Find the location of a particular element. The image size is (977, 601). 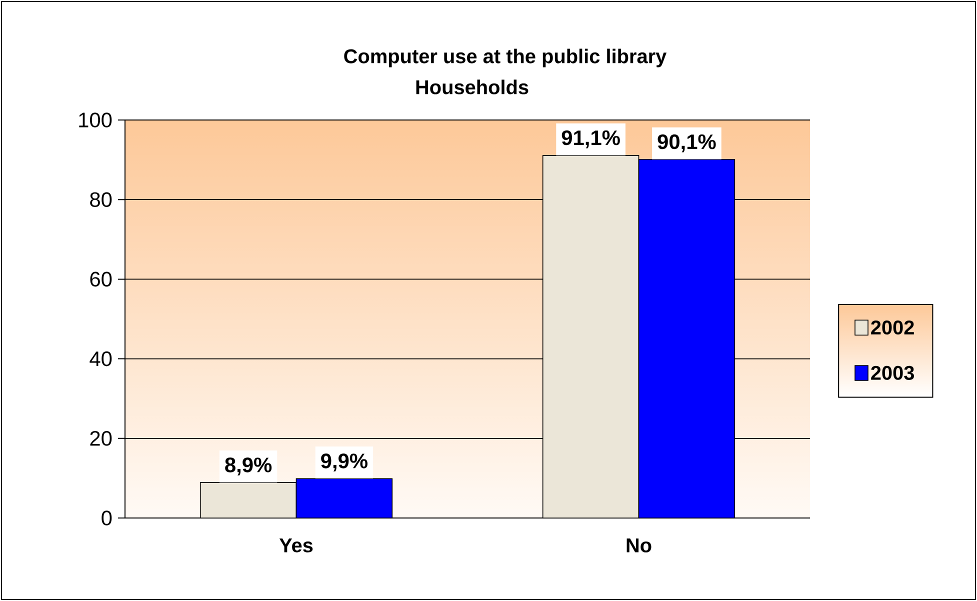

y-tick-label: 100 is located at coordinates (95, 120).